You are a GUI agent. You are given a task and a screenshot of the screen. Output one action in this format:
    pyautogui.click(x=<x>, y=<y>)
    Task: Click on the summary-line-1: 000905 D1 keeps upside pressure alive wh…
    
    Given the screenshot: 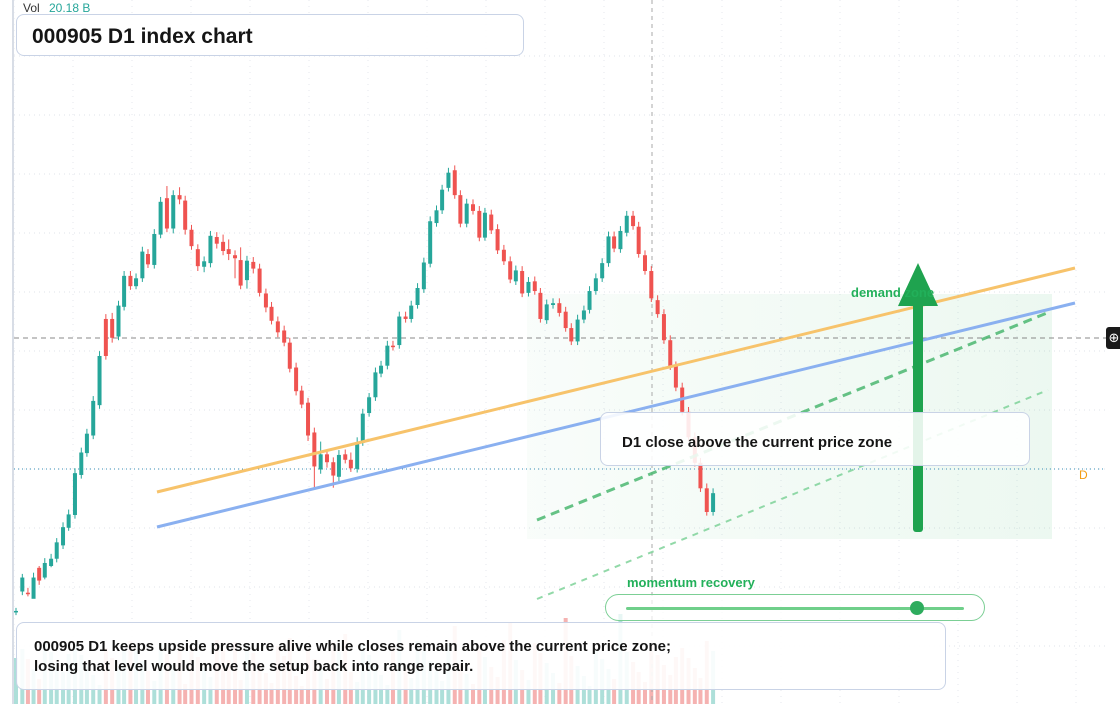 What is the action you would take?
    pyautogui.click(x=352, y=646)
    